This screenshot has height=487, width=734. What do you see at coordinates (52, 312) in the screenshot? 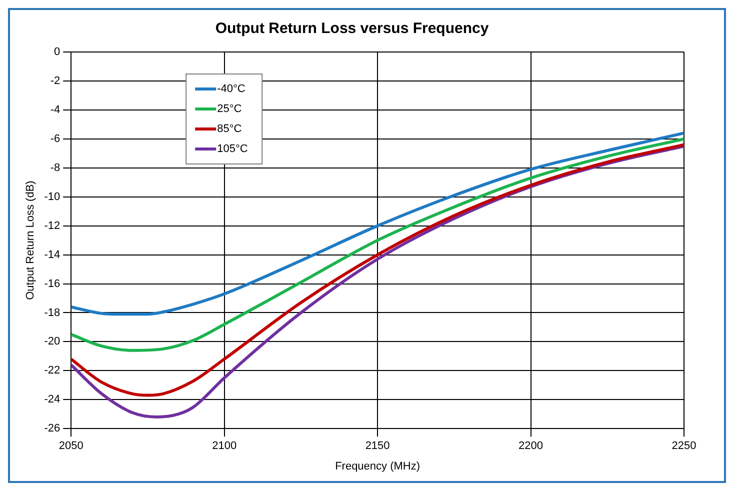
I see `y-tick-label: -18` at bounding box center [52, 312].